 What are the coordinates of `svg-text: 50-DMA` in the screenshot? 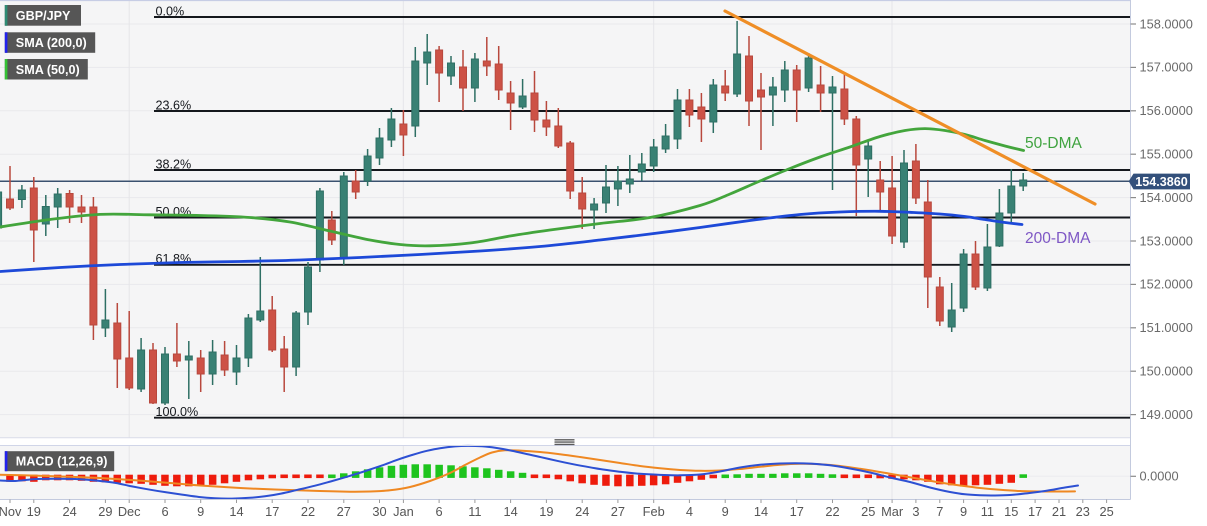 It's located at (1054, 143).